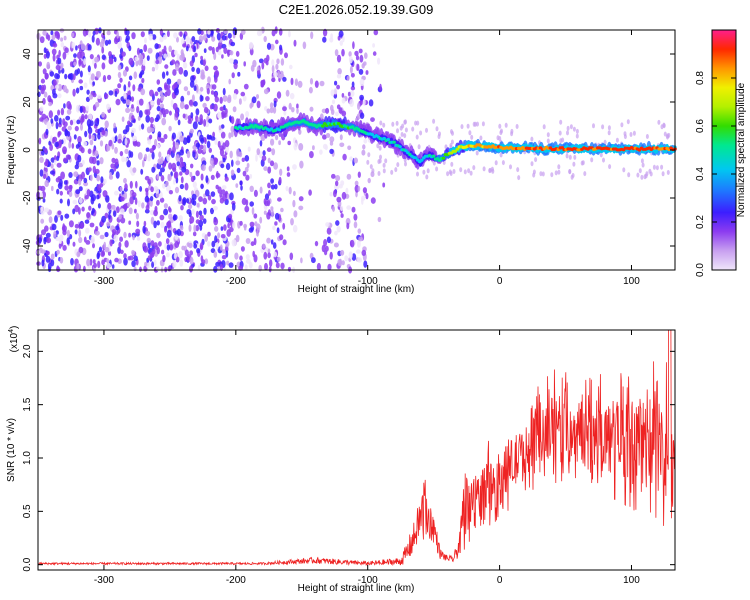 The width and height of the screenshot is (750, 600). I want to click on spectrogram-y-tick-label: 40, so click(27, 54).